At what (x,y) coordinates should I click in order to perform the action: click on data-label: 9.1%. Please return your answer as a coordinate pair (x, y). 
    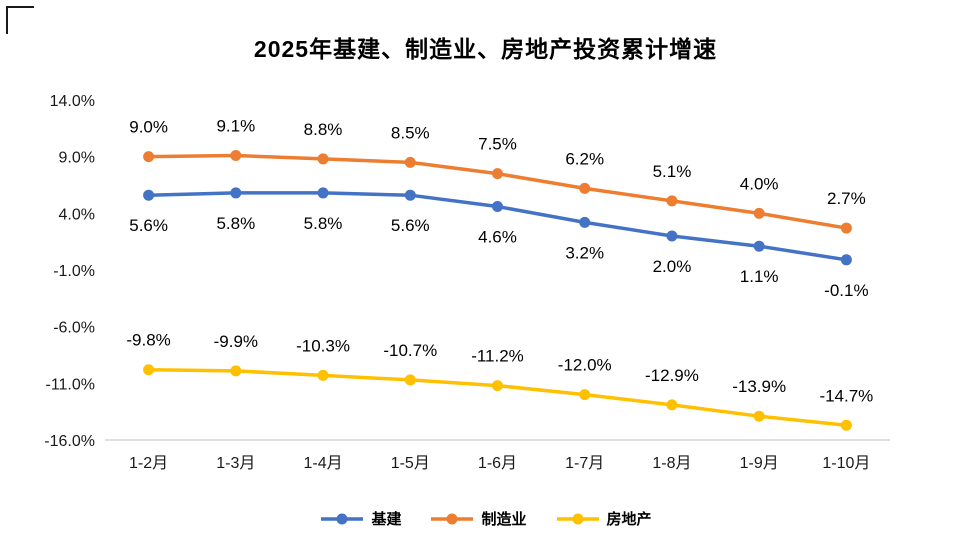
    Looking at the image, I should click on (235, 126).